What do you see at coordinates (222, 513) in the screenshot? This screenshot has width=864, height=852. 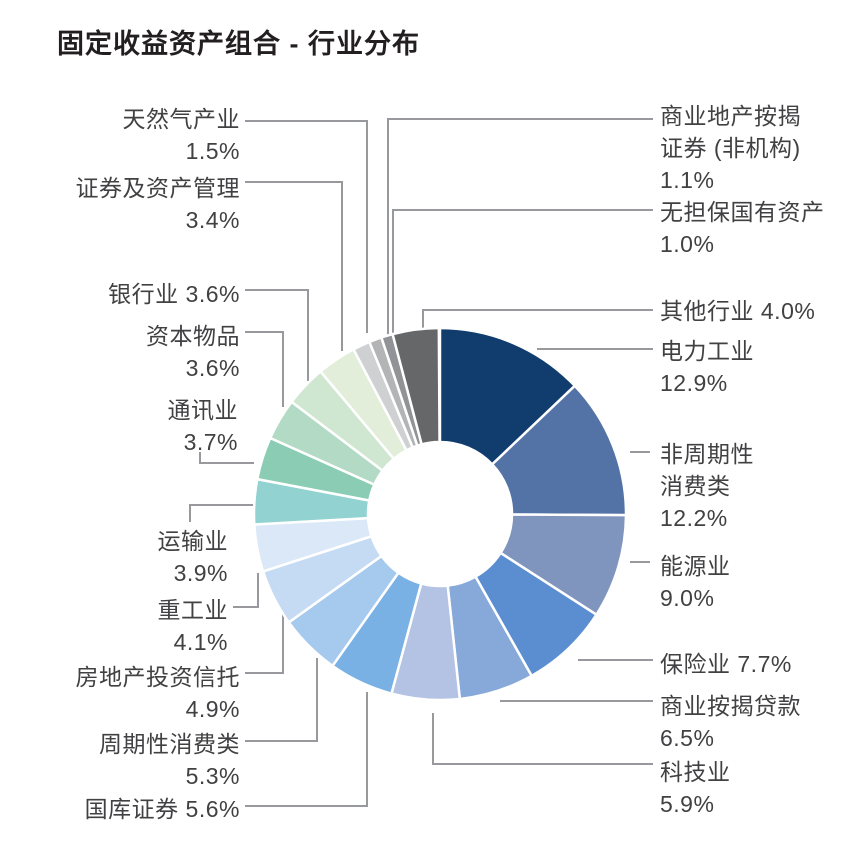 I see `leader-line-transport` at bounding box center [222, 513].